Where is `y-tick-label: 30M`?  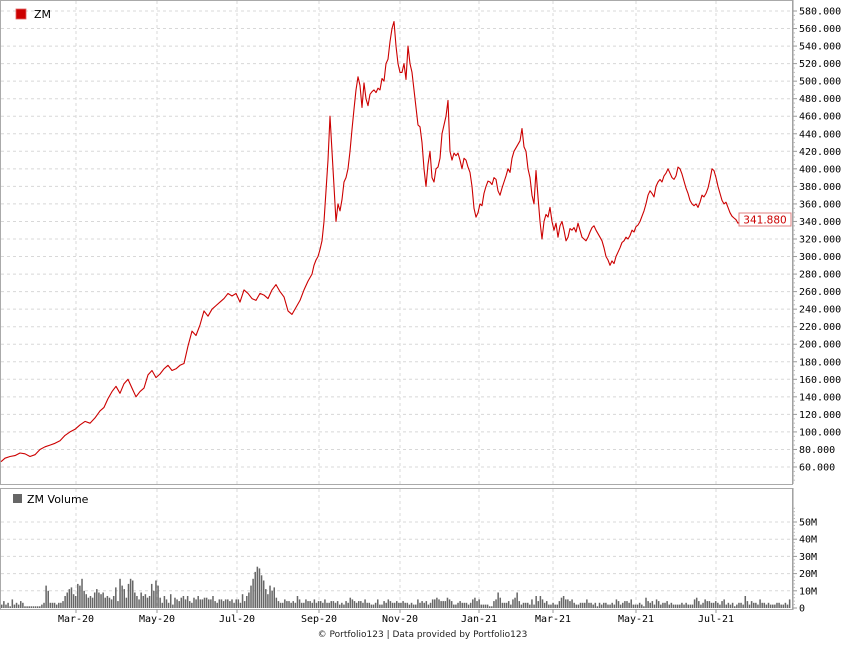
y-tick-label: 30M is located at coordinates (808, 557).